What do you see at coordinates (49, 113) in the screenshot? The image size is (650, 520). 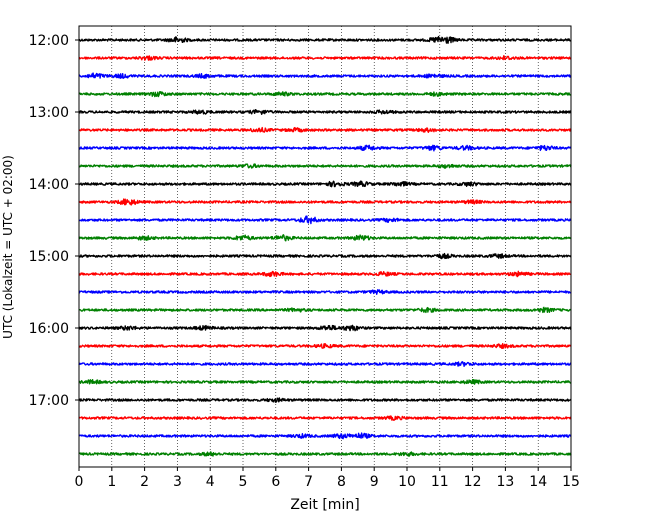 I see `y-tick-label: 13:00` at bounding box center [49, 113].